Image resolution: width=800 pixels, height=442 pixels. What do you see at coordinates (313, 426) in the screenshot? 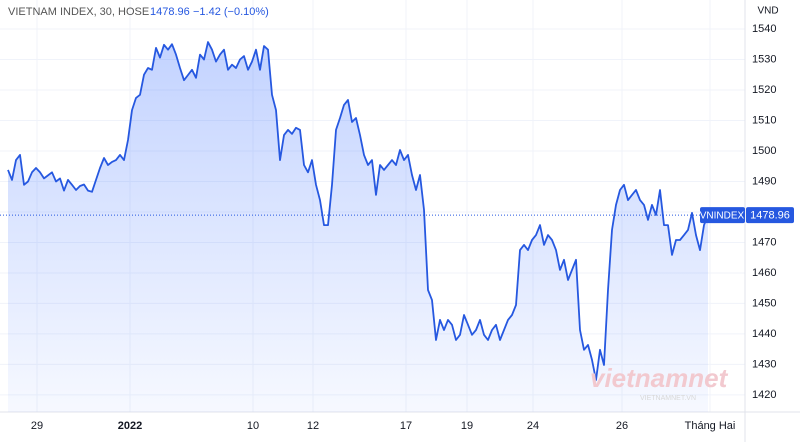
I see `x-tick-label: 12` at bounding box center [313, 426].